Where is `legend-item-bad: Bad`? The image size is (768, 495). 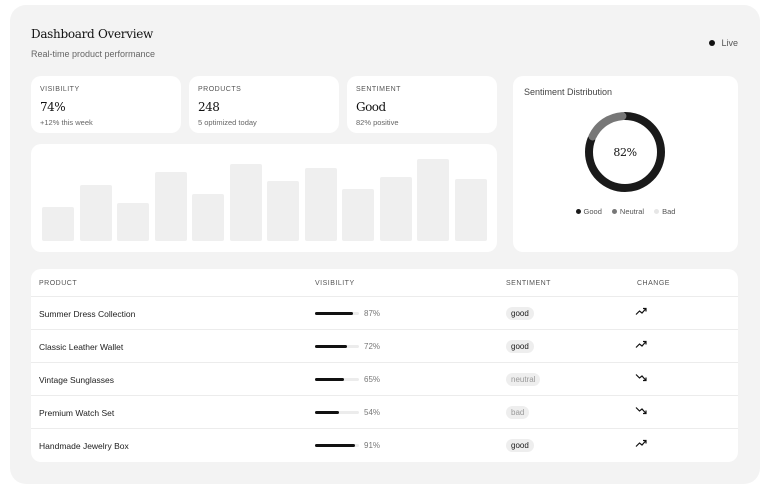
legend-item-bad: Bad is located at coordinates (664, 211).